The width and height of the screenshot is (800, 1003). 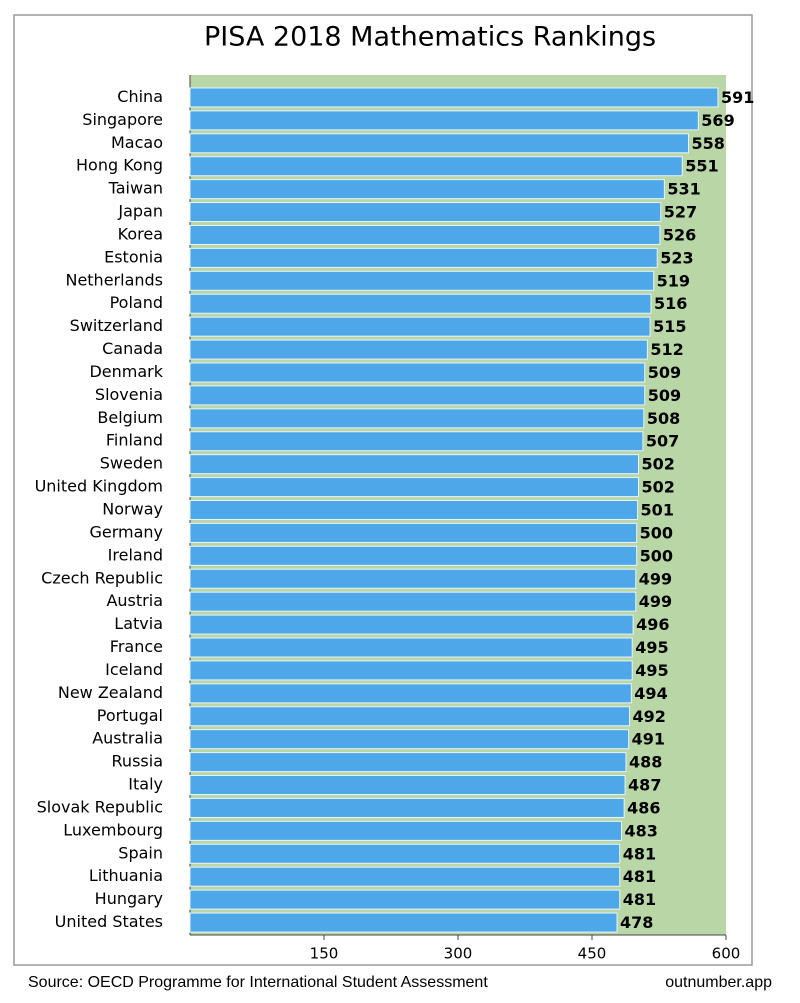 I want to click on value-label: 501, so click(x=657, y=510).